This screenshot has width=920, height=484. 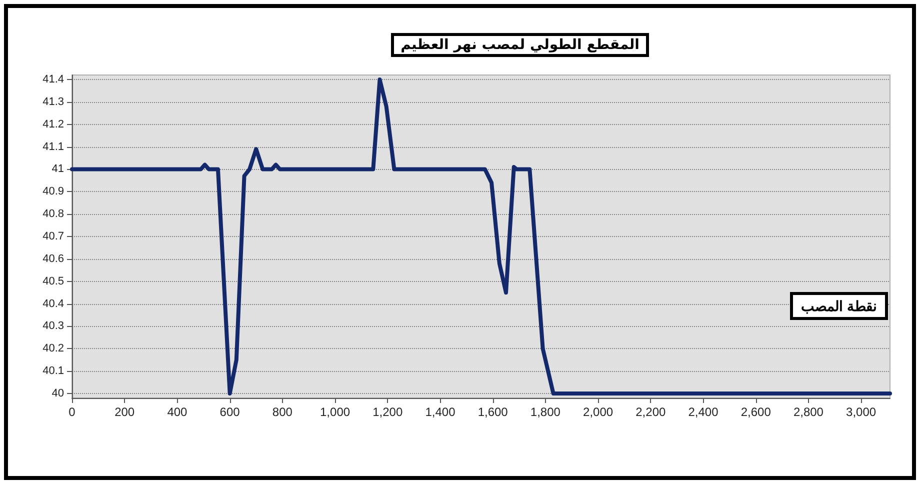 What do you see at coordinates (520, 45) in the screenshot?
I see `chart-title: المقطع الطولي لمصب نهر العظيم` at bounding box center [520, 45].